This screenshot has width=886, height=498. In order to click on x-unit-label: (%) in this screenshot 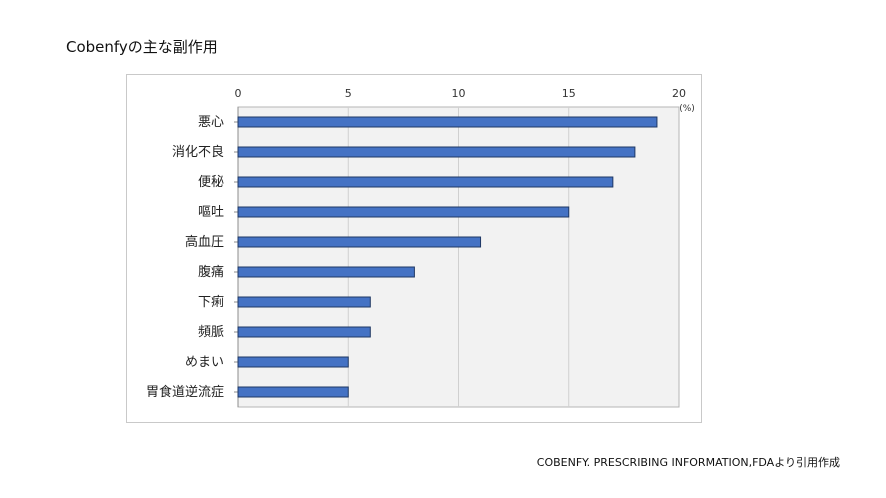, I will do `click(687, 109)`.